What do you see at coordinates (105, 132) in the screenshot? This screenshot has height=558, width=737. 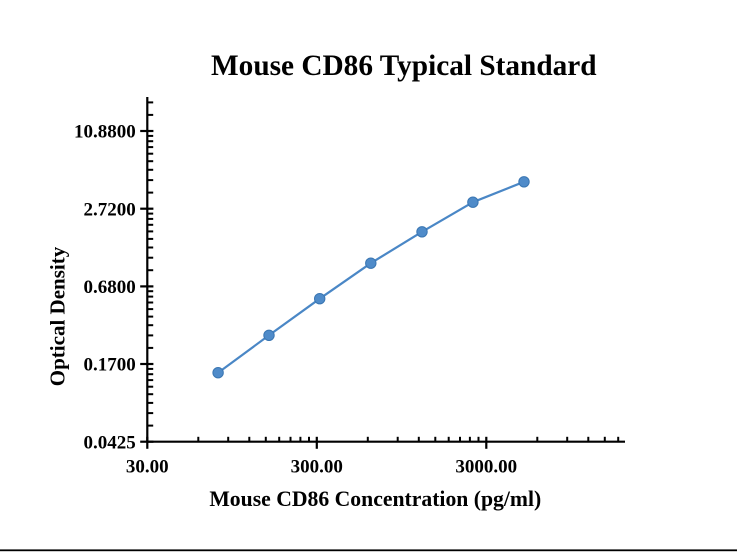 I see `svg-text: 10.8800` at bounding box center [105, 132].